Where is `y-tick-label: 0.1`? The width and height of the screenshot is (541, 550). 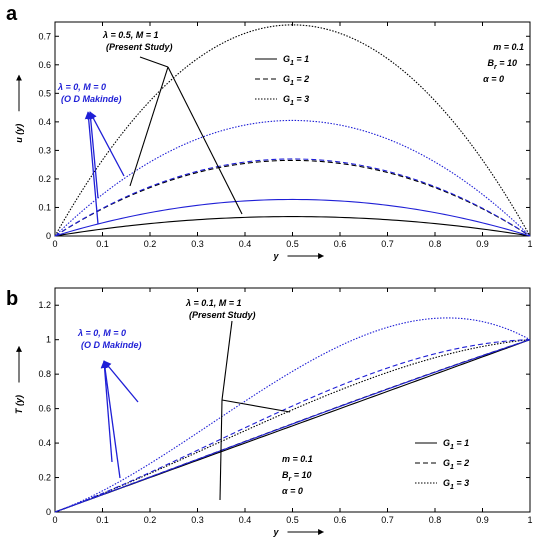
y-tick-label: 0.1 is located at coordinates (44, 207).